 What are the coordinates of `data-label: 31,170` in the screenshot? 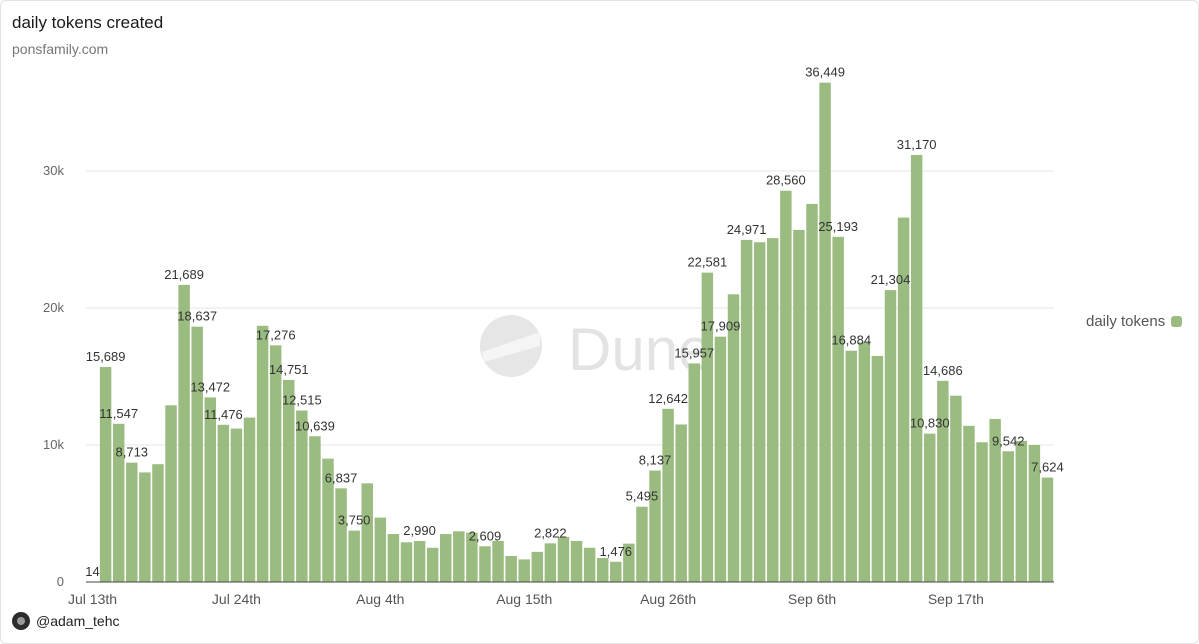 It's located at (917, 144).